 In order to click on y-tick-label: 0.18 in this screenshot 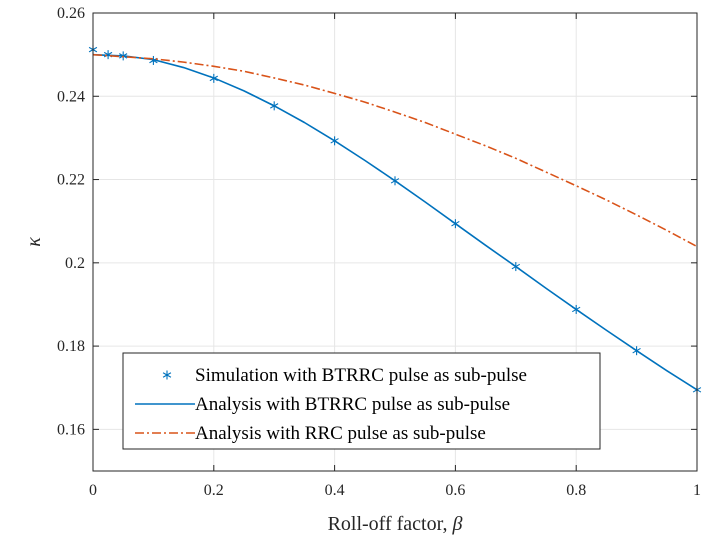, I will do `click(71, 346)`.